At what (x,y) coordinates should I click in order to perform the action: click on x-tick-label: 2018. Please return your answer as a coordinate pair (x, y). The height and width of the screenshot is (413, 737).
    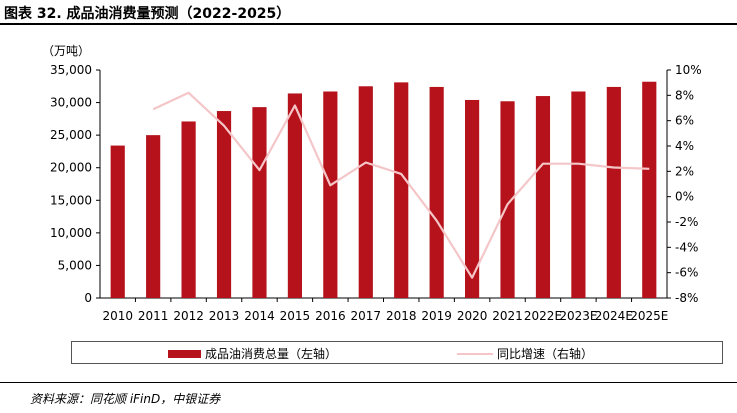
    Looking at the image, I should click on (401, 316).